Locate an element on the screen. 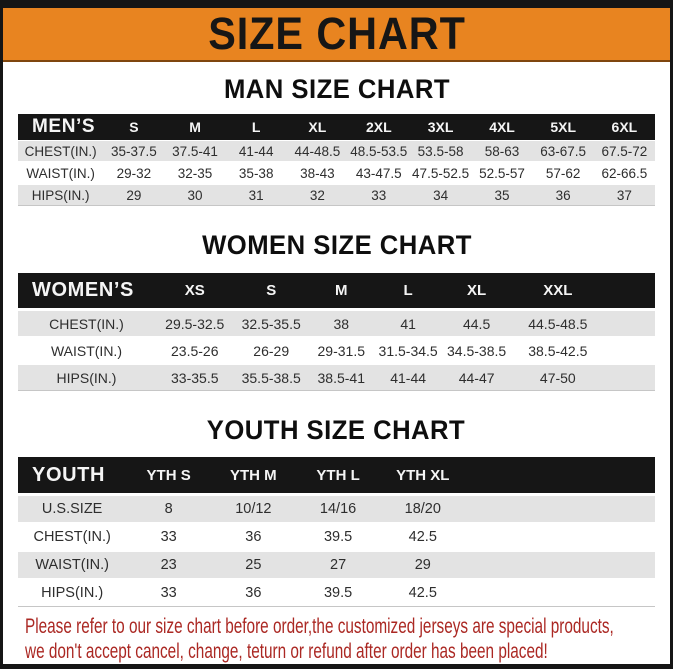 This screenshot has height=669, width=673. measurement-value: 48.5-53.5 is located at coordinates (378, 152).